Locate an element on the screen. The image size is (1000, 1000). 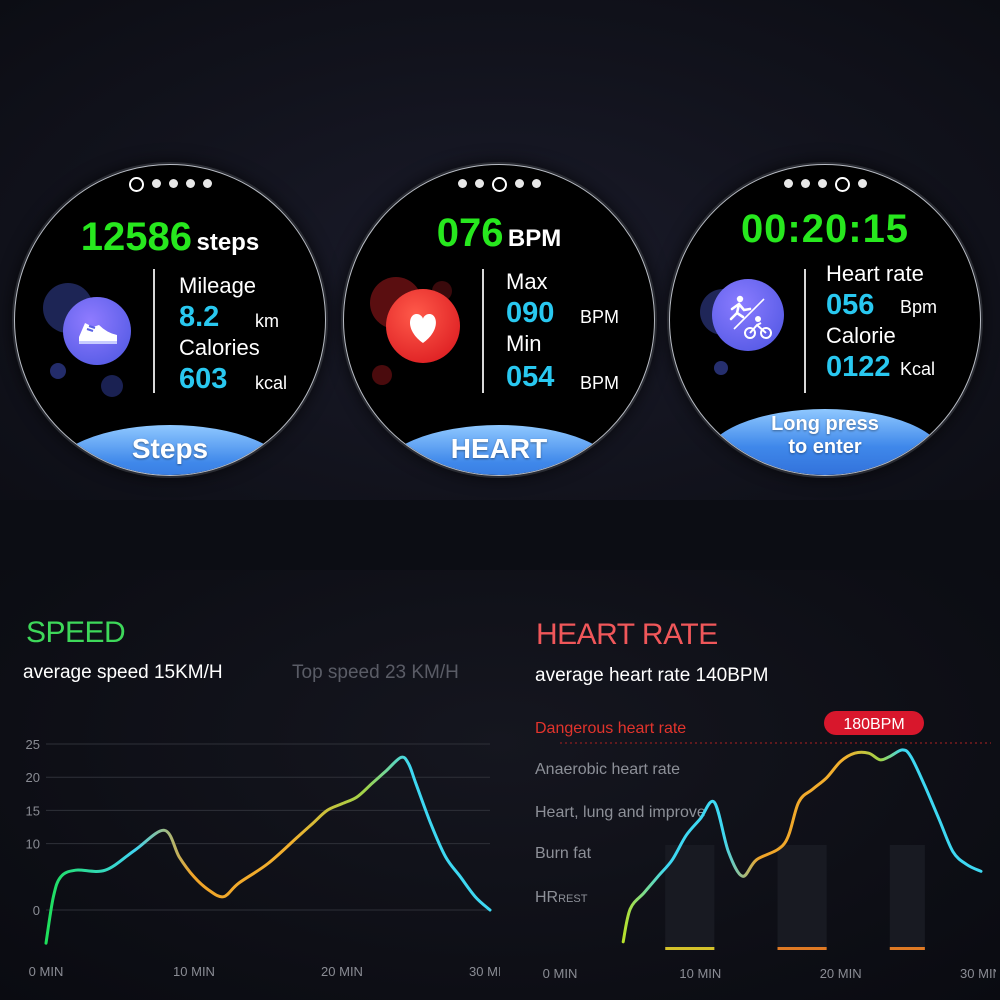
steps-banner-label: Steps is located at coordinates (170, 448).